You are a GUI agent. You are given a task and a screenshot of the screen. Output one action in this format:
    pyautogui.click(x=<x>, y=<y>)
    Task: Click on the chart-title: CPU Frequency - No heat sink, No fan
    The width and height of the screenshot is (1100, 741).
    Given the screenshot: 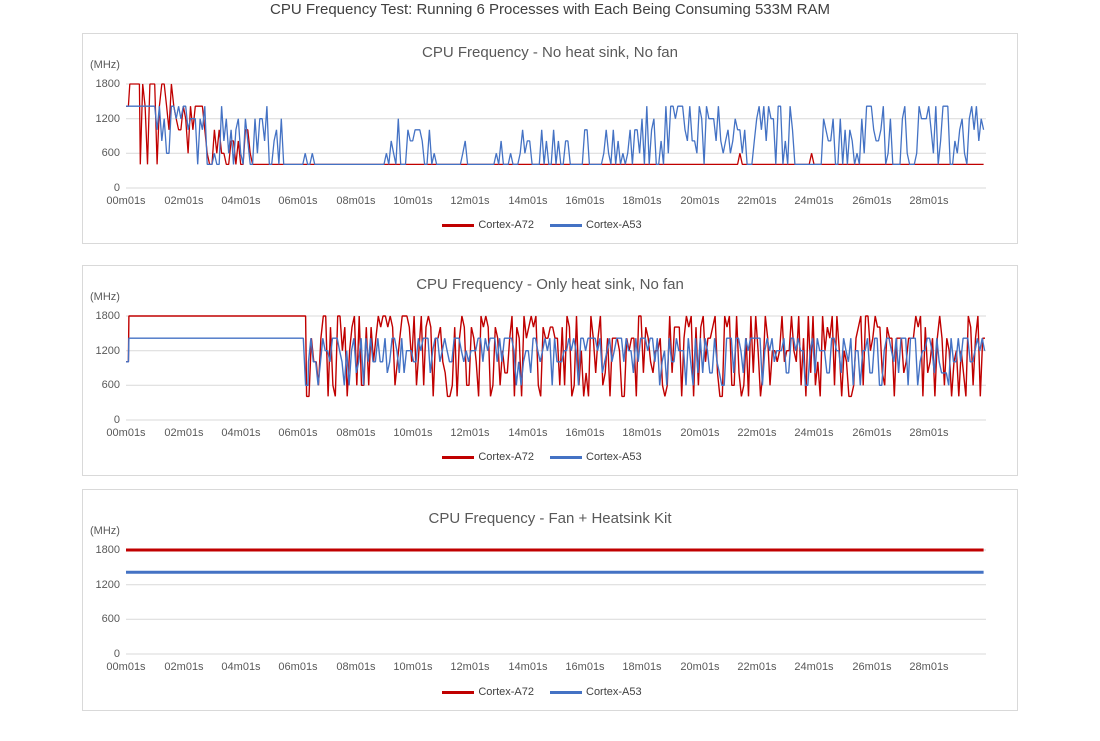 What is the action you would take?
    pyautogui.click(x=550, y=52)
    